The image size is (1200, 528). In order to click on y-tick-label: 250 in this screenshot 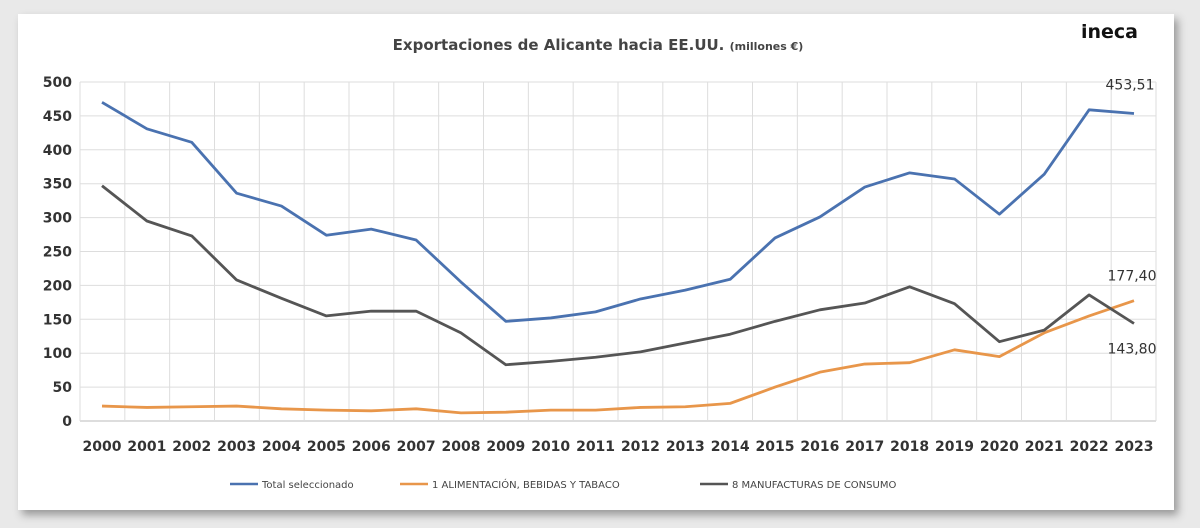, I will do `click(57, 253)`.